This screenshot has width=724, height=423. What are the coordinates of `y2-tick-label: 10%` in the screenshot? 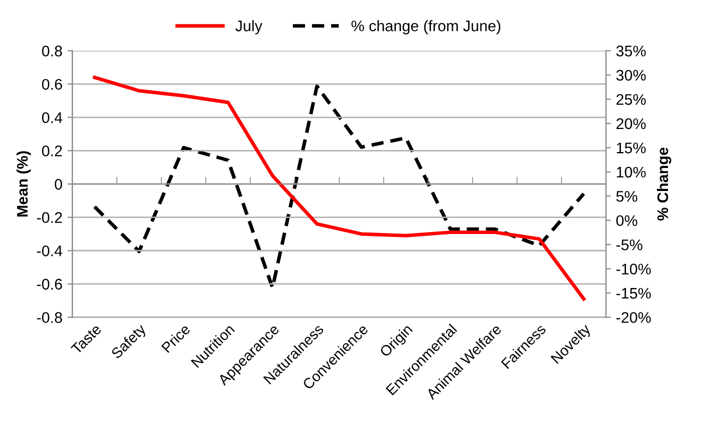 It's located at (631, 172).